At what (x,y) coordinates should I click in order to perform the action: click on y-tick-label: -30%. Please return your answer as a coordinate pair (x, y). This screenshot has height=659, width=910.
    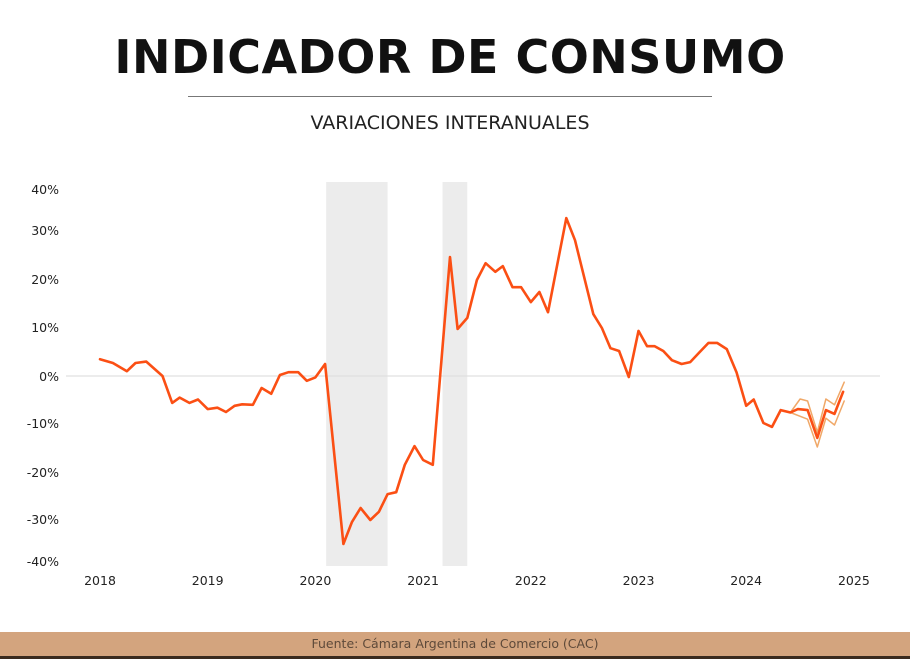
    Looking at the image, I should click on (43, 519).